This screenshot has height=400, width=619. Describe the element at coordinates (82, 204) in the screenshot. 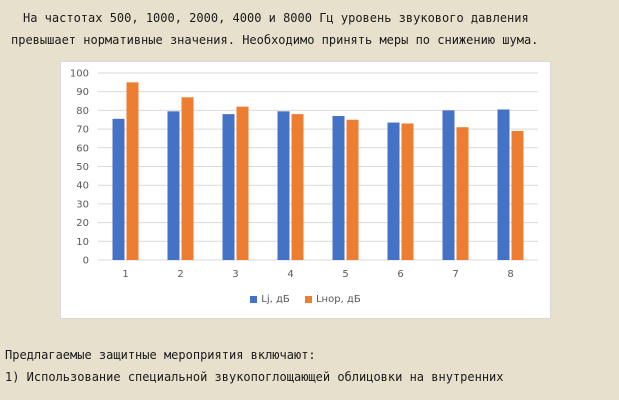

I see `y-tick-label-3: 30` at that location.